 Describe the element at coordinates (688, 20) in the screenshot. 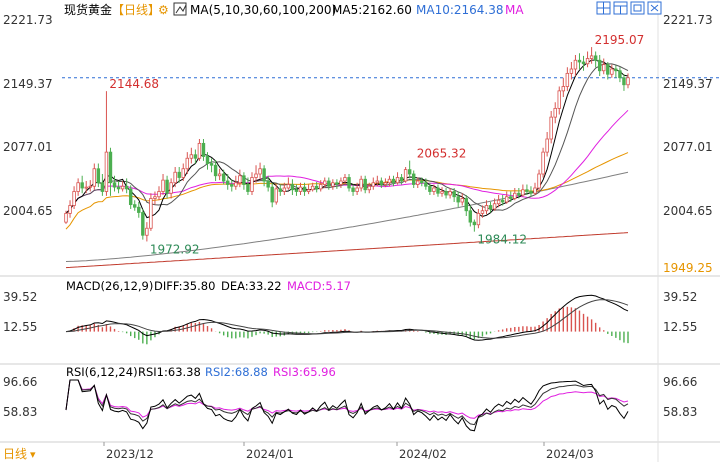

I see `price-tick-right: 2221.73` at that location.